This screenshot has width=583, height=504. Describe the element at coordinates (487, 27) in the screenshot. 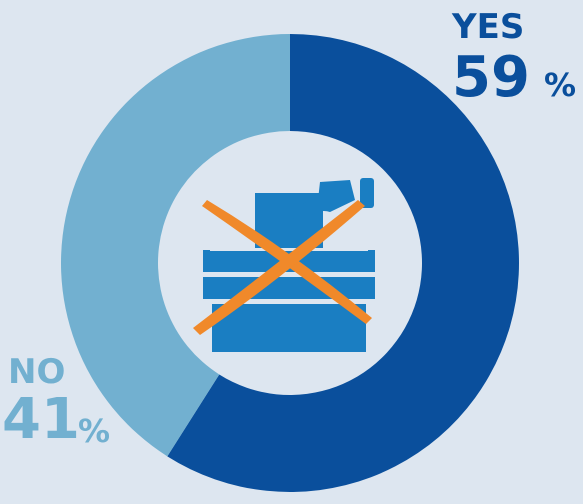

I see `category-label: YES` at that location.